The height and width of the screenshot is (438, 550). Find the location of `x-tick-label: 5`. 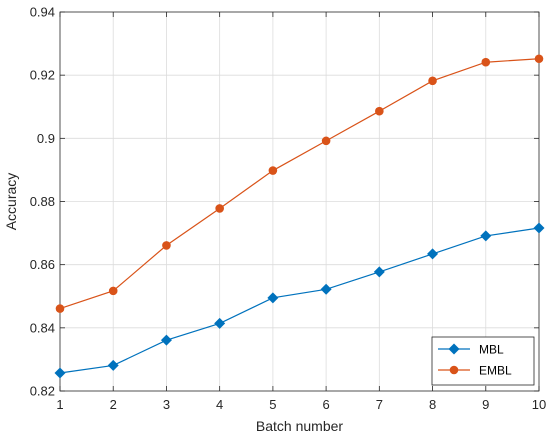

x-tick-label: 5 is located at coordinates (272, 404).